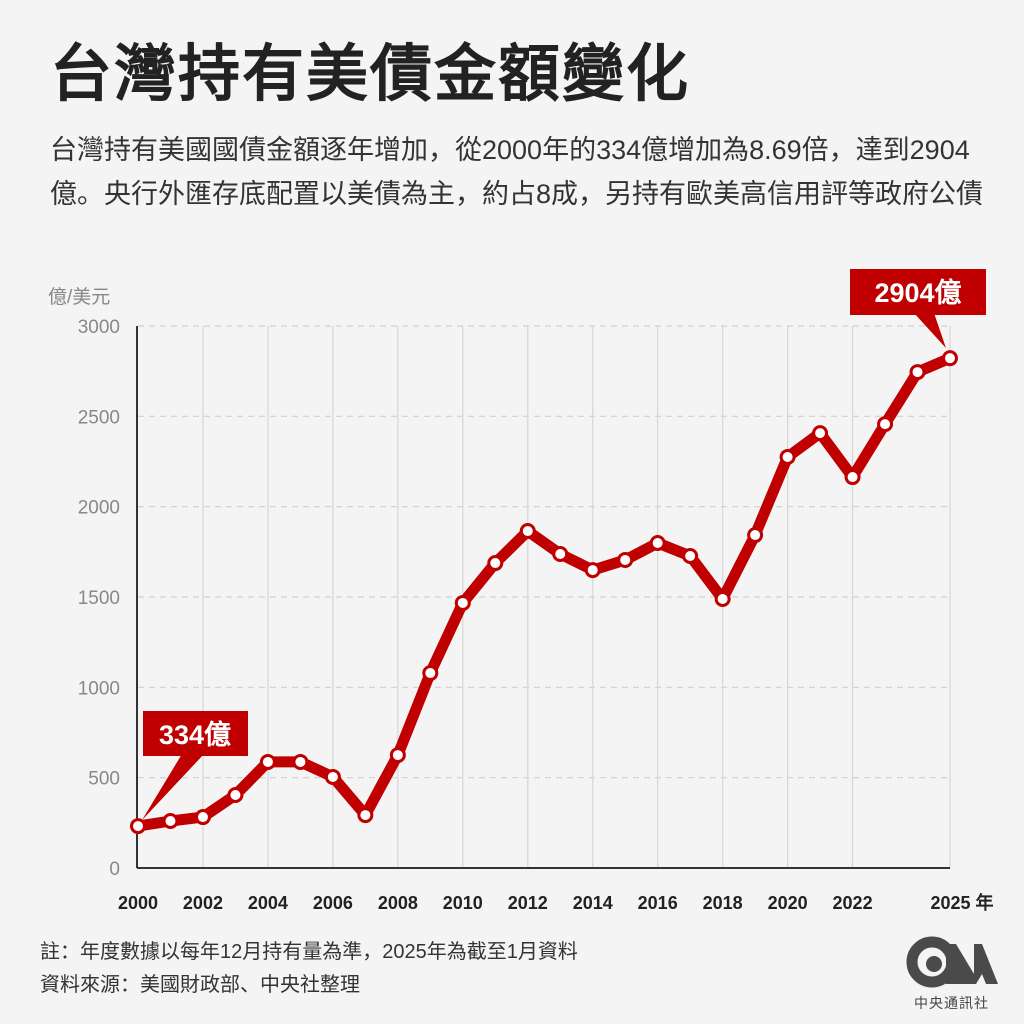 The height and width of the screenshot is (1024, 1024). Describe the element at coordinates (203, 903) in the screenshot. I see `x-tick-label: 2002` at that location.